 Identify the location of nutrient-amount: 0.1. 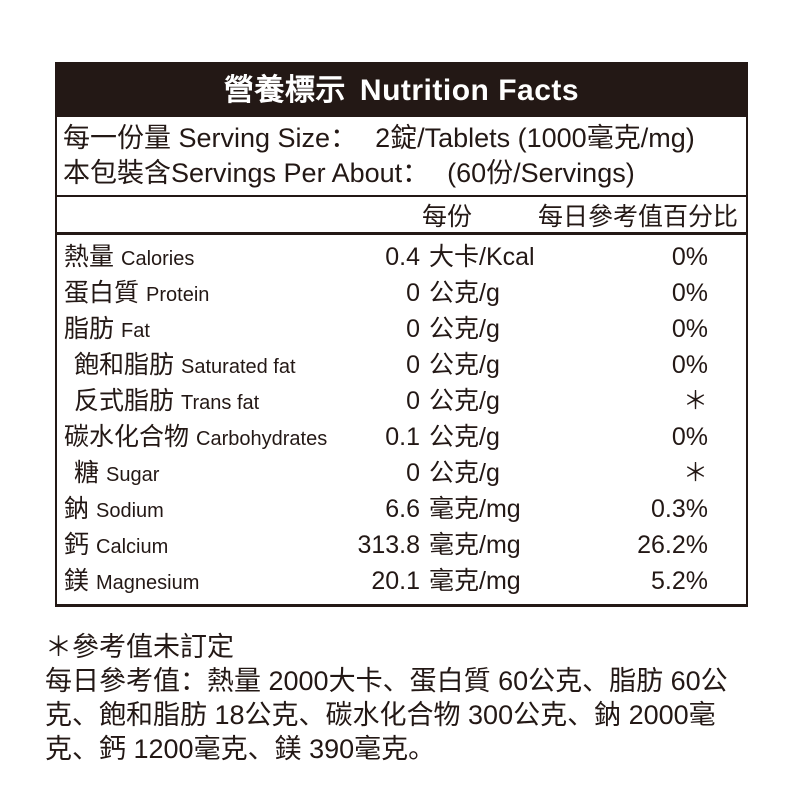
(402, 437).